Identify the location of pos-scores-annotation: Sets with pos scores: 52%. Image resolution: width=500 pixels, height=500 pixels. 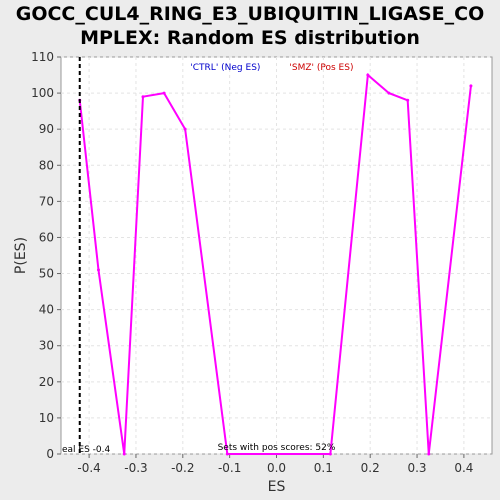
(277, 448).